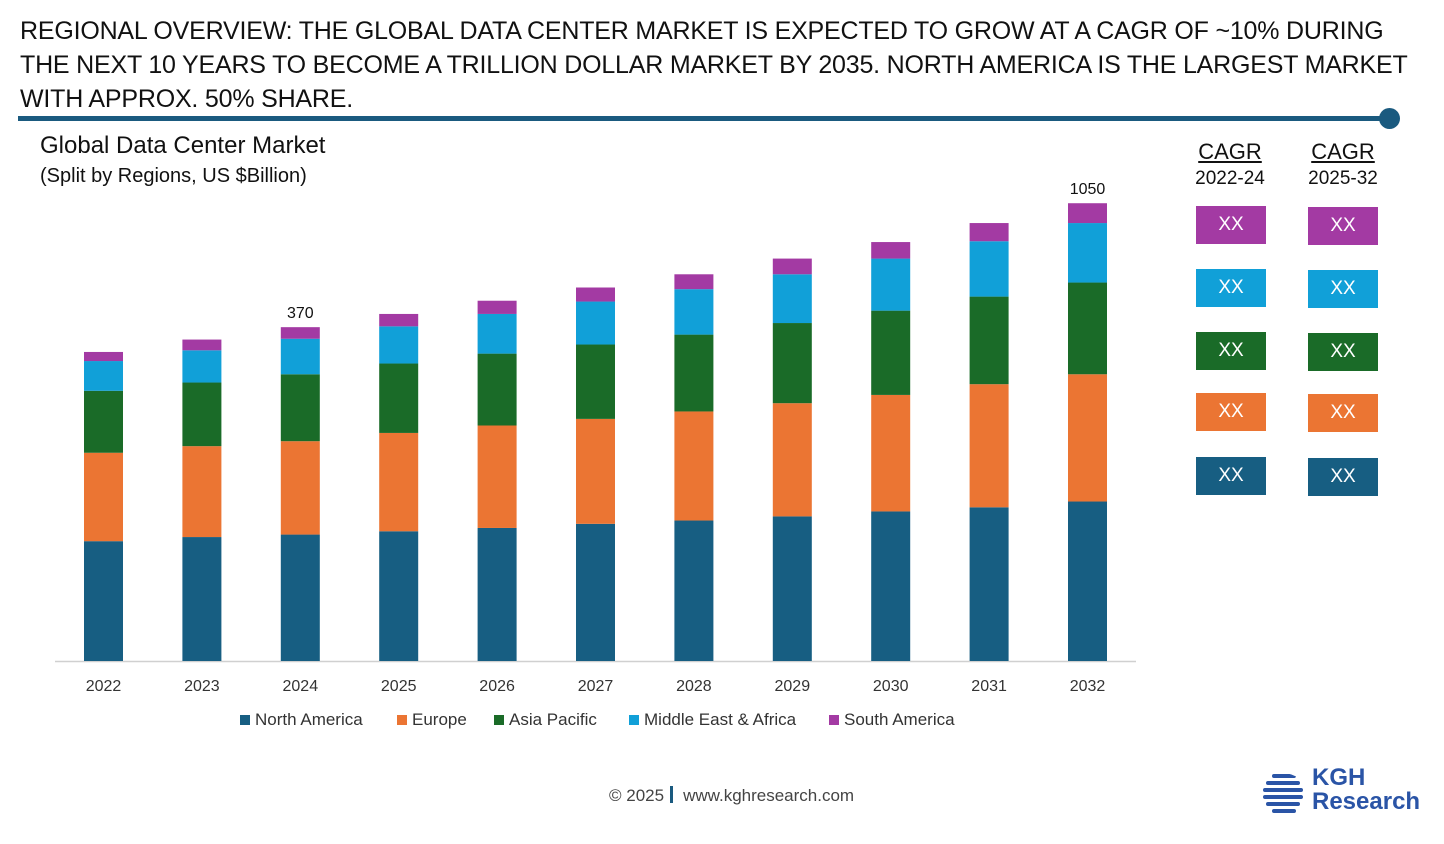  Describe the element at coordinates (792, 266) in the screenshot. I see `bar-2029-south-america` at that location.